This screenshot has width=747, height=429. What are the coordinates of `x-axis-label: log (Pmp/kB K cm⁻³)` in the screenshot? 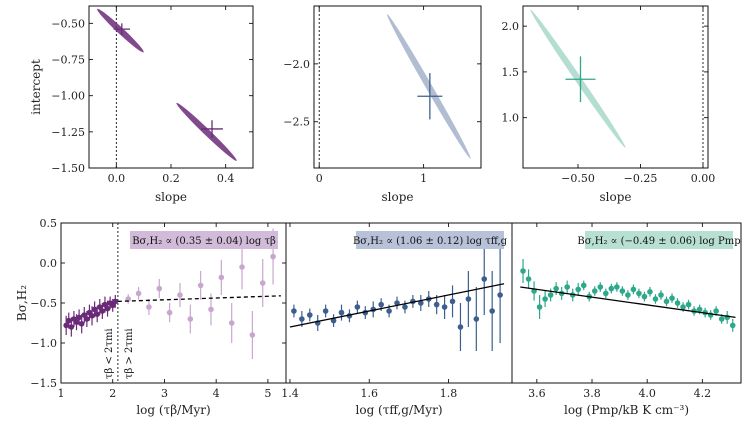 It's located at (626, 410).